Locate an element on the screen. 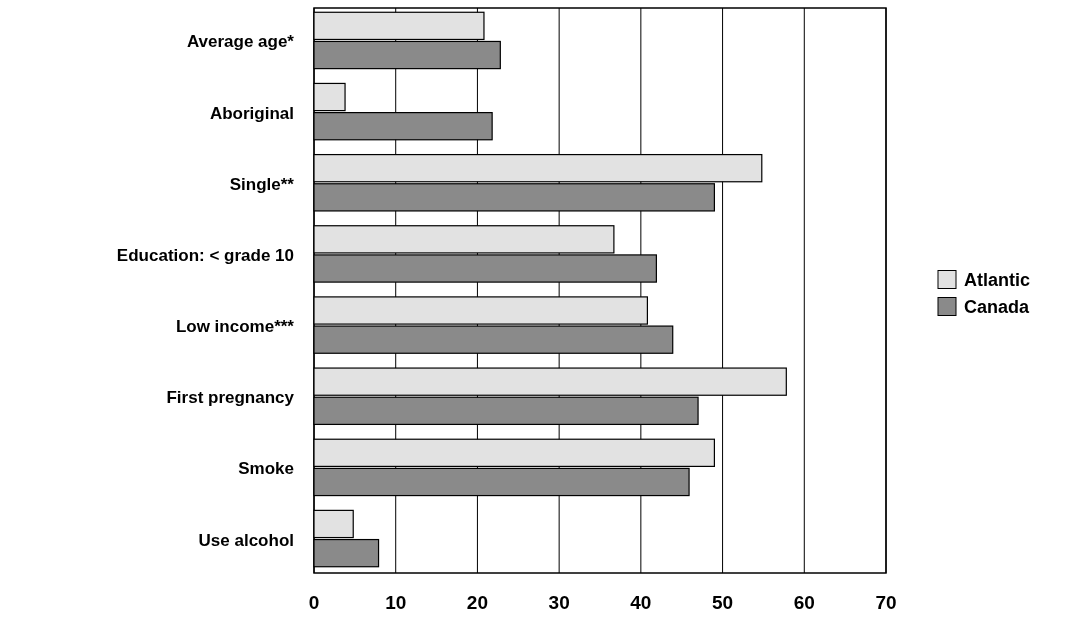 Image resolution: width=1084 pixels, height=629 pixels. x-tick-label: 60 is located at coordinates (804, 602).